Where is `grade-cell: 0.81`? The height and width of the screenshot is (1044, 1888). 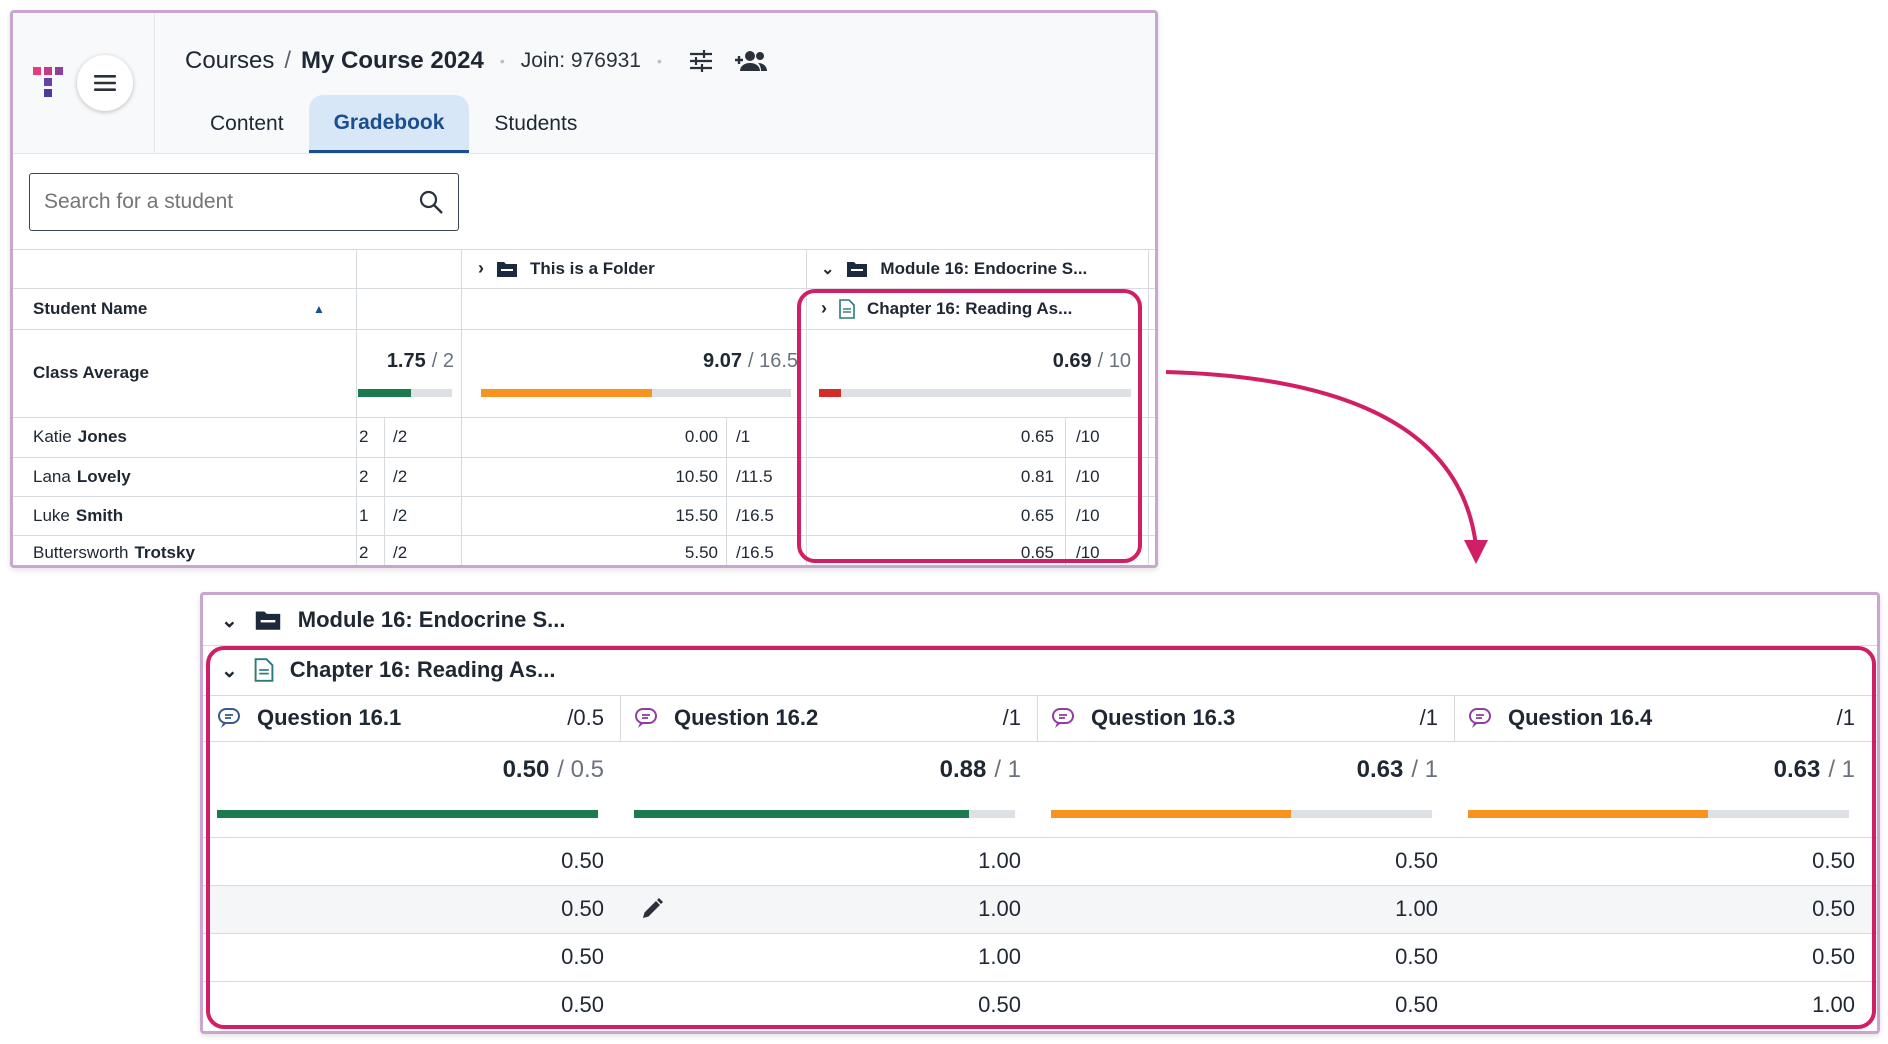 grade-cell: 0.81 is located at coordinates (1037, 476).